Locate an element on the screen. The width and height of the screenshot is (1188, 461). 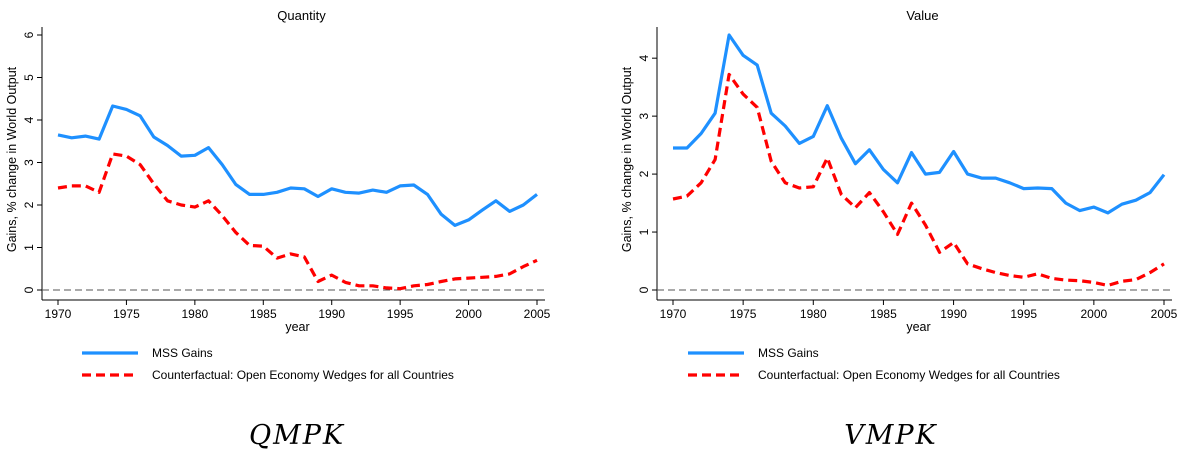
y-tick-label: 6 is located at coordinates (29, 34).